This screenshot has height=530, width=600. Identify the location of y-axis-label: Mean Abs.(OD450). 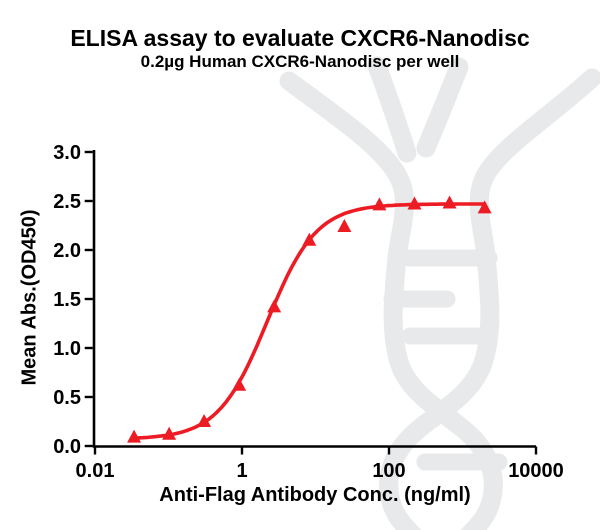
(29, 297).